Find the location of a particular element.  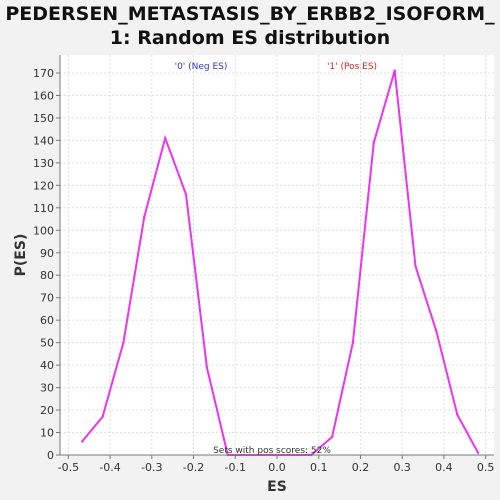

x-tick-label: -0.4 is located at coordinates (109, 467).